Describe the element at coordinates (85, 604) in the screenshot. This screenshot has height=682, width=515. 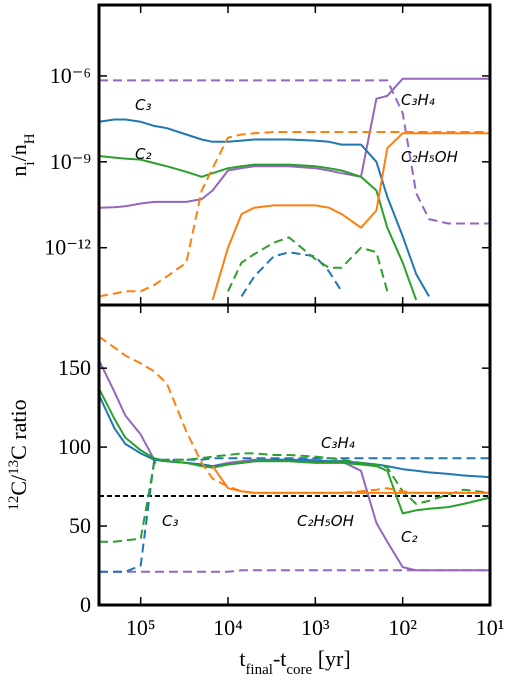
I see `y-tick-label: 0` at that location.